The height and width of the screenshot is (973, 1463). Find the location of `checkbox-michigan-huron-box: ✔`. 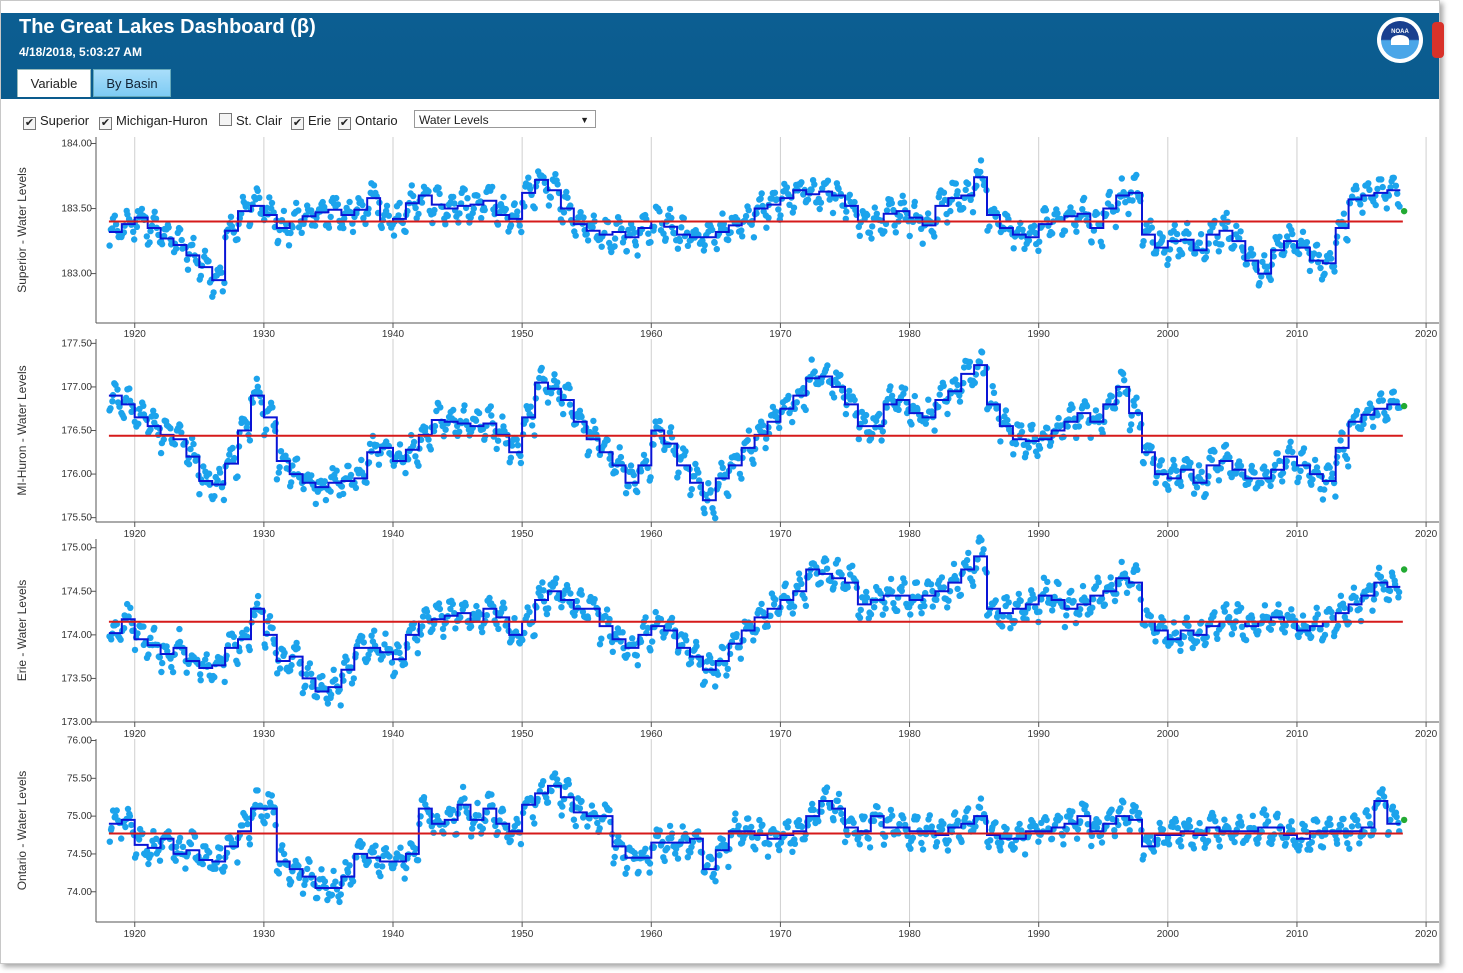

checkbox-michigan-huron-box: ✔ is located at coordinates (105, 123).